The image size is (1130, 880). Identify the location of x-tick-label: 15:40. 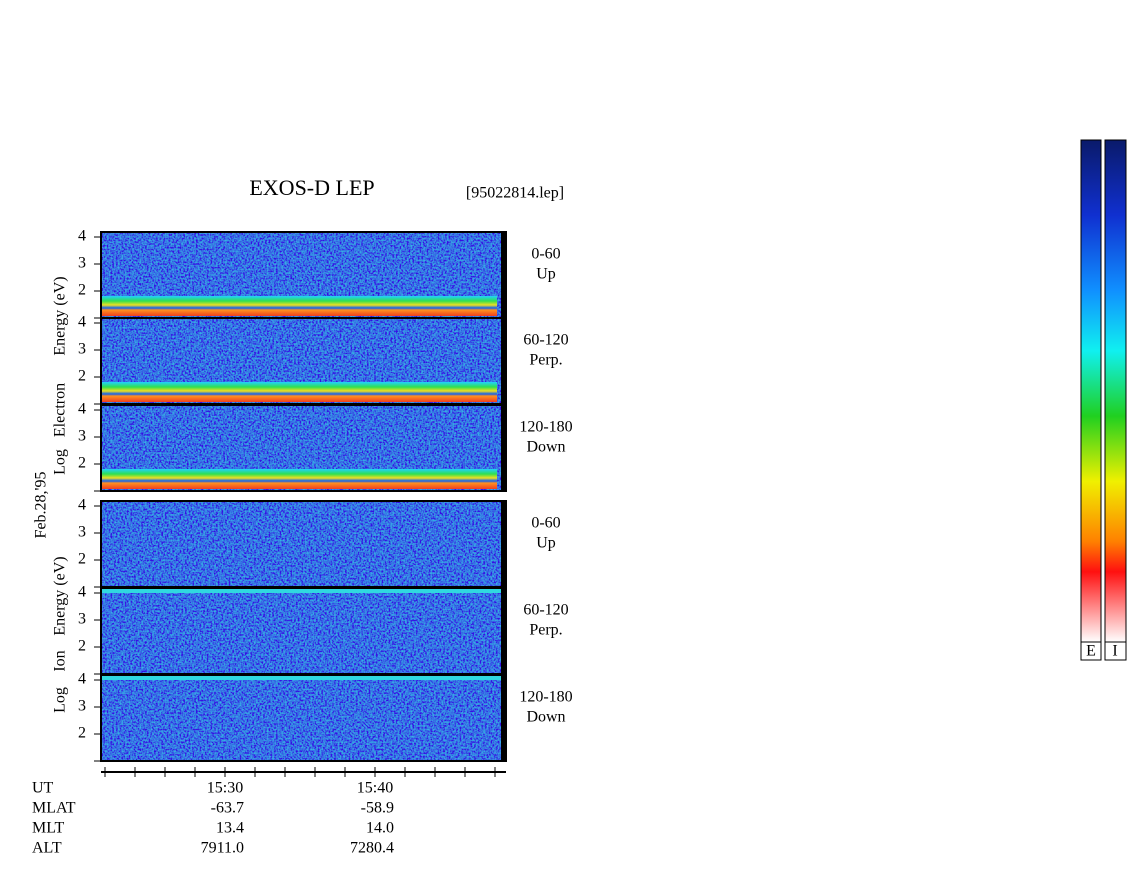
(375, 788).